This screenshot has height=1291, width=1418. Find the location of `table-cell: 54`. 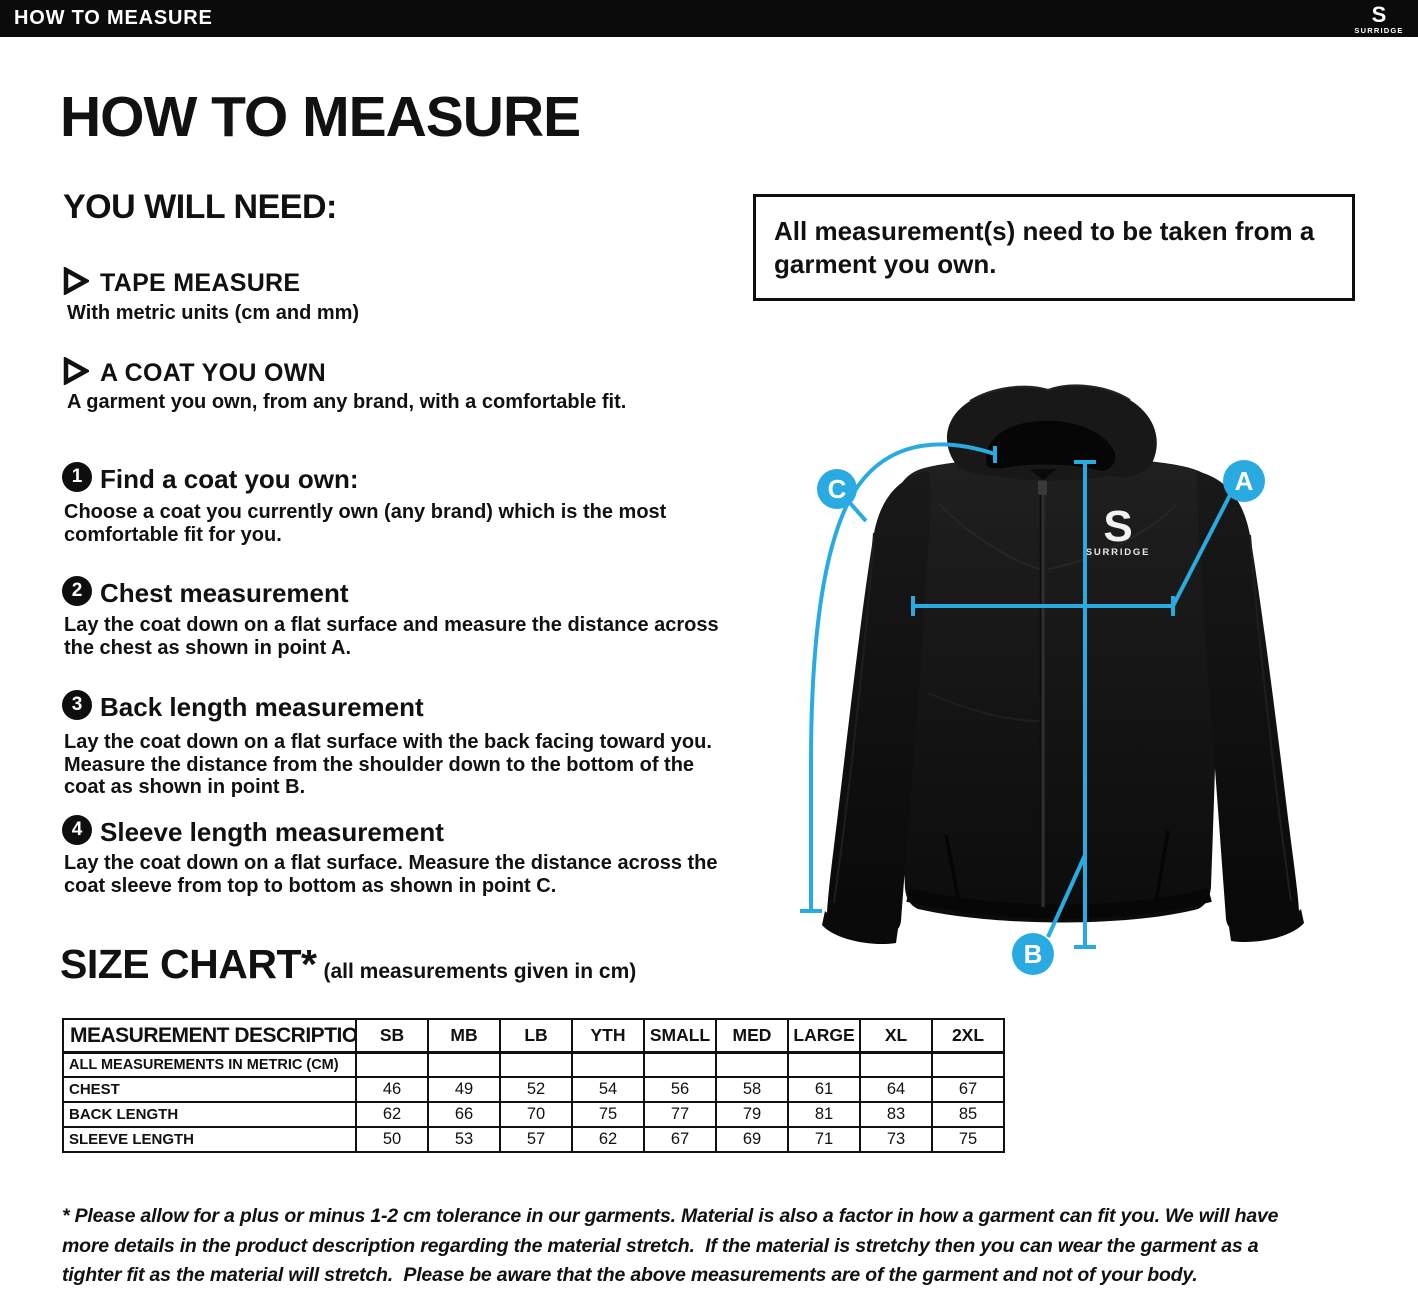

table-cell: 54 is located at coordinates (608, 1089).